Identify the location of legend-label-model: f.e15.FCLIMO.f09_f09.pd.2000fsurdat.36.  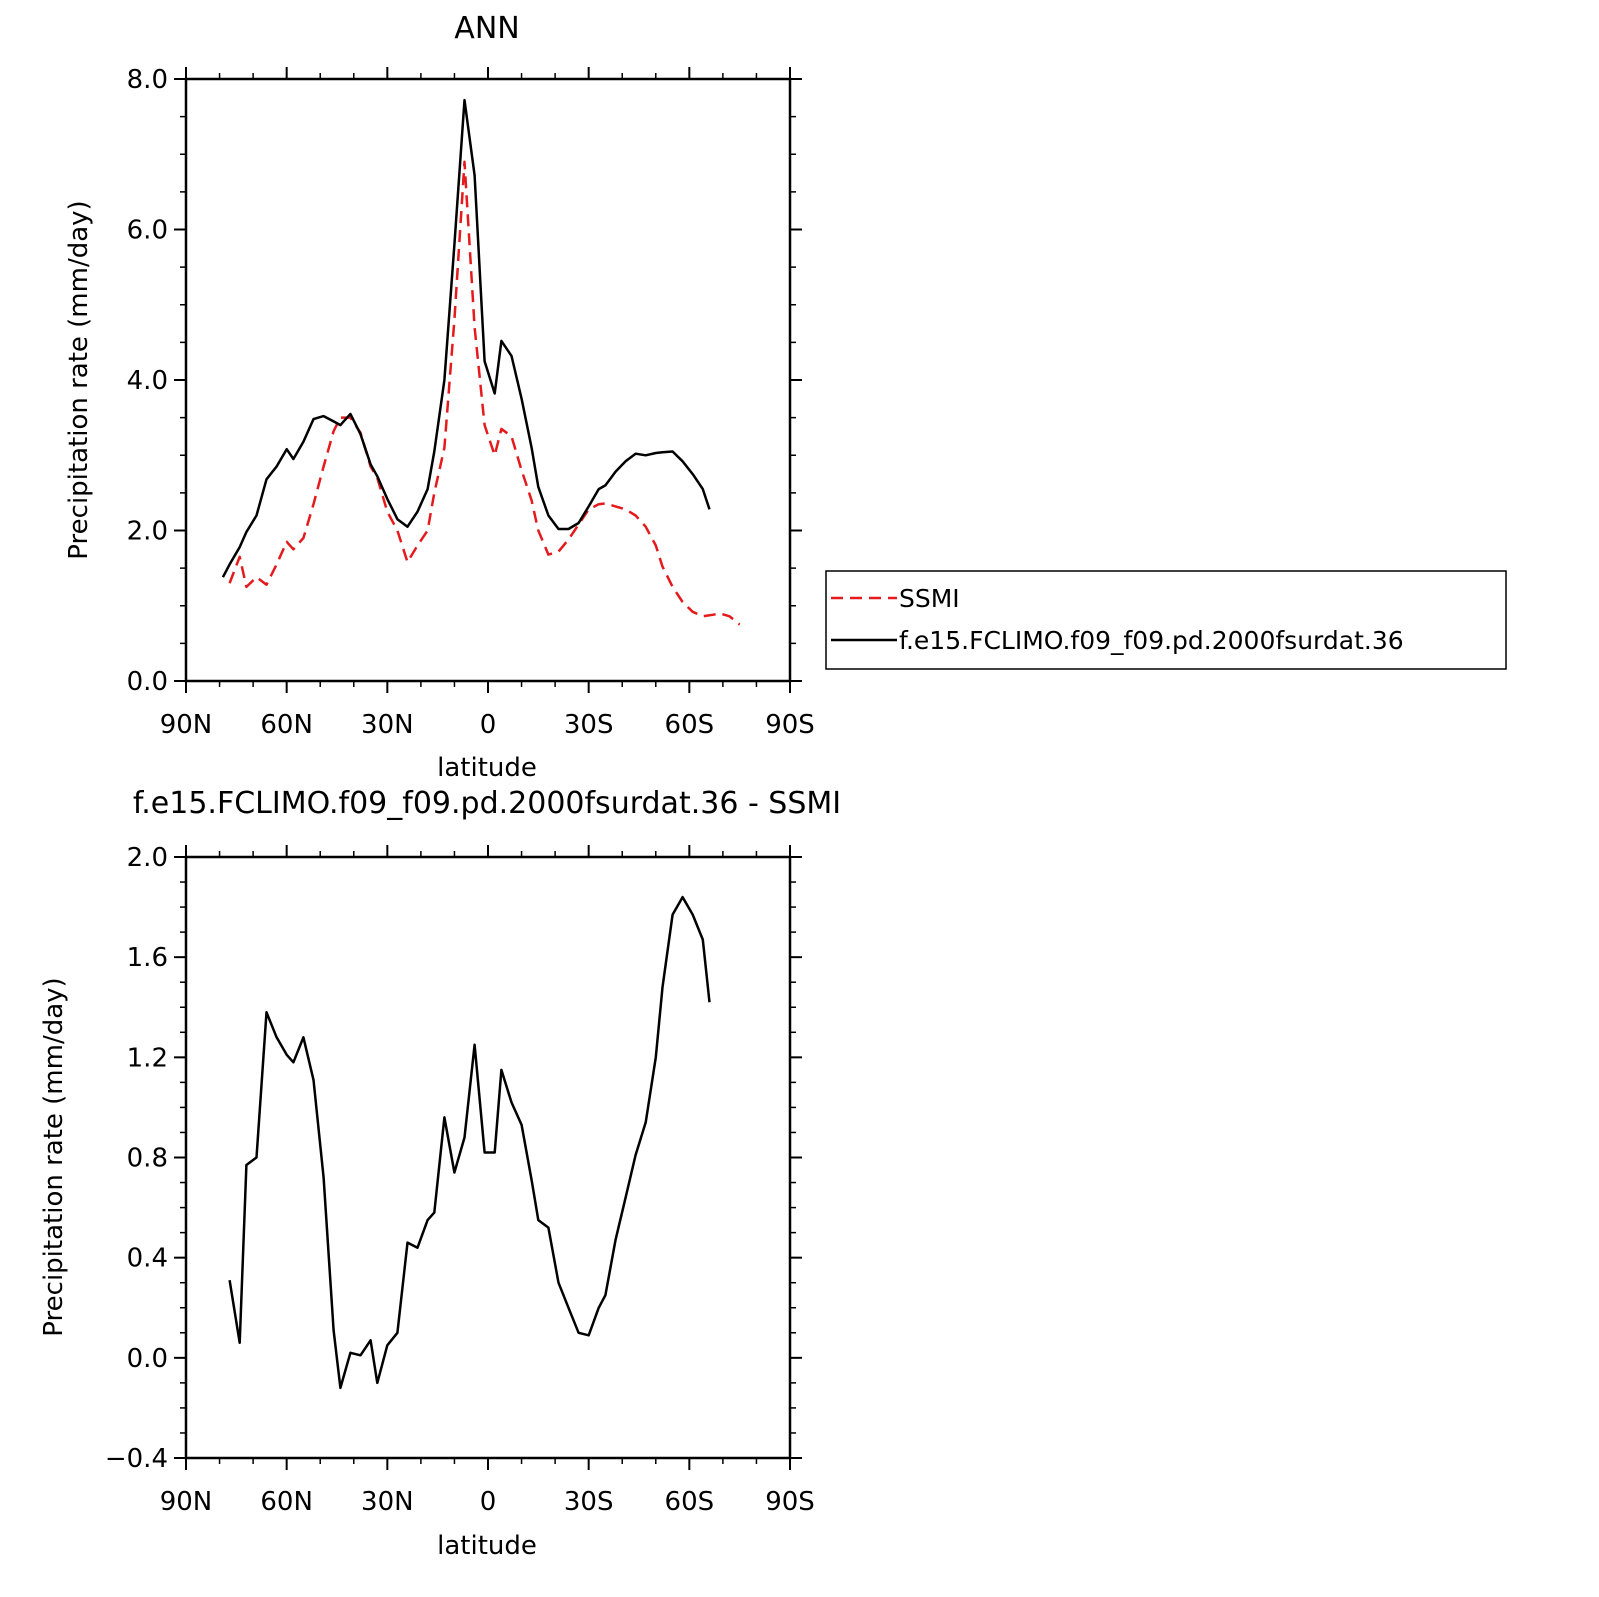
(1151, 640).